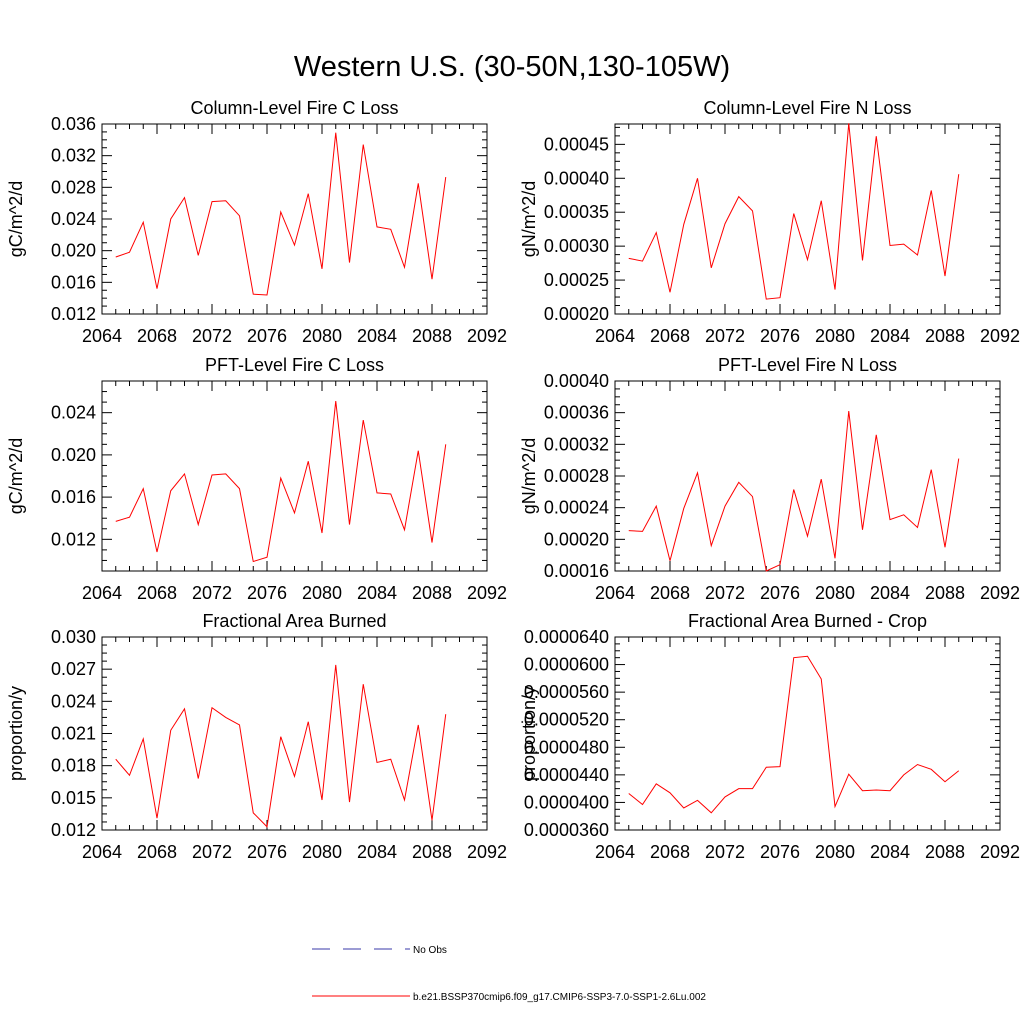 This screenshot has width=1024, height=1024. I want to click on y-axis-label: gC/m^2/d, so click(16, 219).